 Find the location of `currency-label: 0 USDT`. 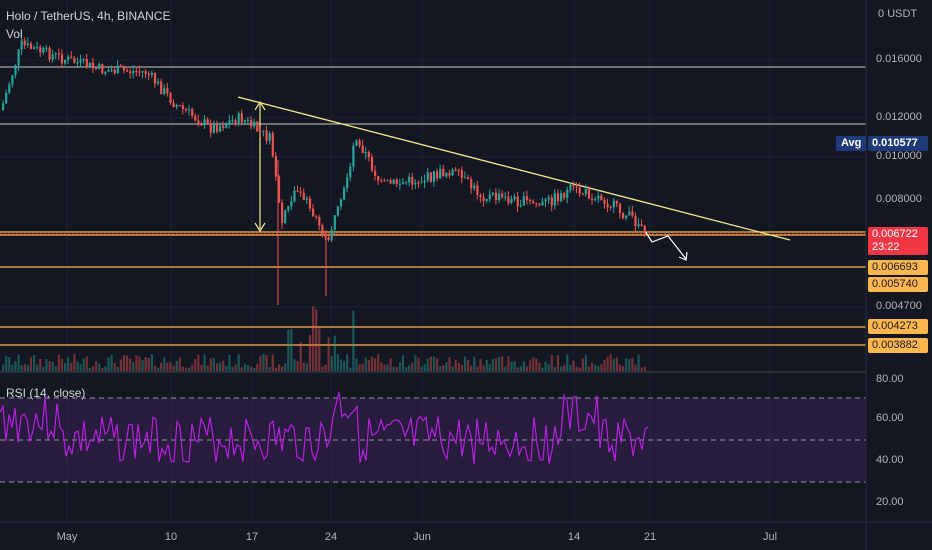

currency-label: 0 USDT is located at coordinates (897, 14).